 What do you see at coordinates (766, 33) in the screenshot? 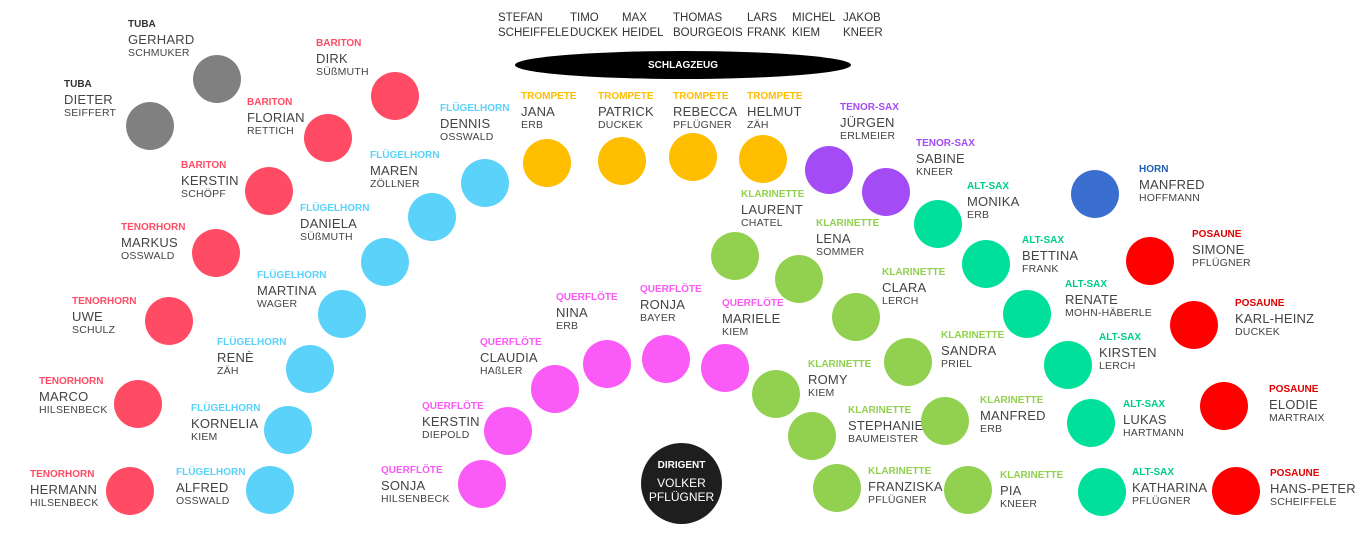
I see `drummer-last-name: FRANK` at bounding box center [766, 33].